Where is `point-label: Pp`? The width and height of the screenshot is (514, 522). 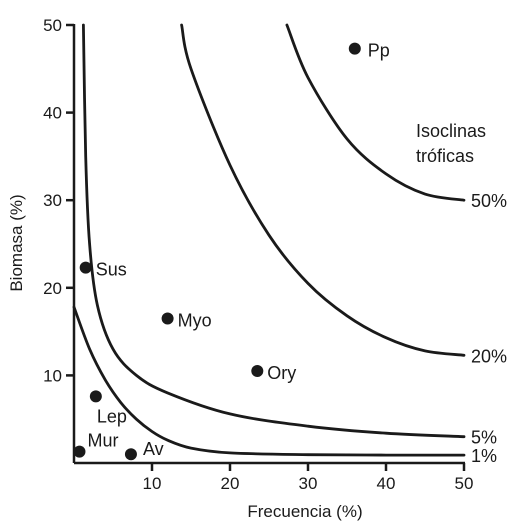 point-label: Pp is located at coordinates (379, 51).